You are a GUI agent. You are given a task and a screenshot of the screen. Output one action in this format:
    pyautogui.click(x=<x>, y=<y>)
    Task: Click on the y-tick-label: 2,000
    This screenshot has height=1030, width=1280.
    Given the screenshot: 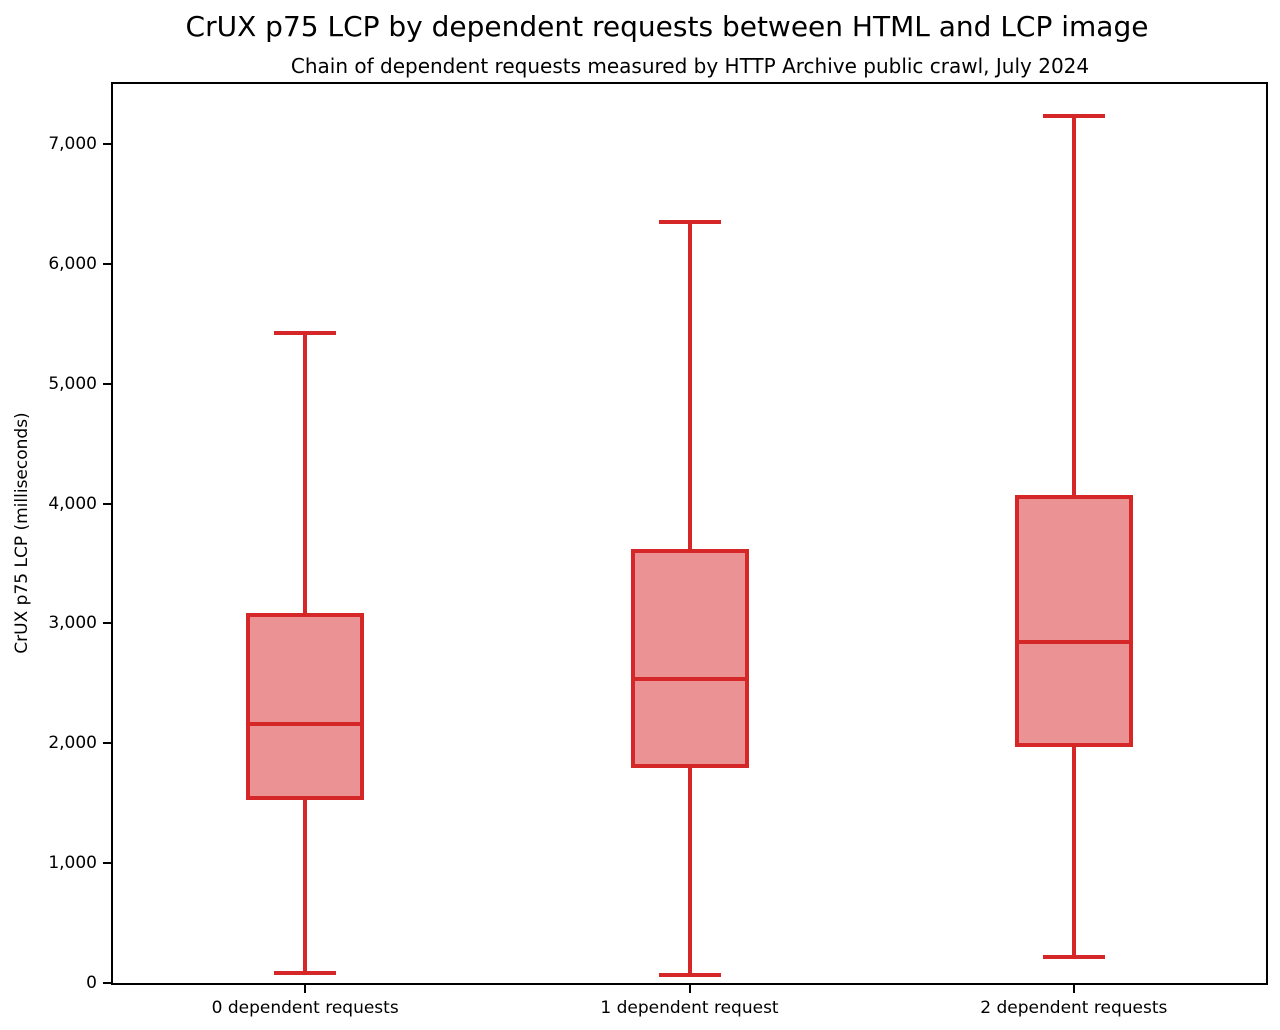 What is the action you would take?
    pyautogui.click(x=72, y=743)
    